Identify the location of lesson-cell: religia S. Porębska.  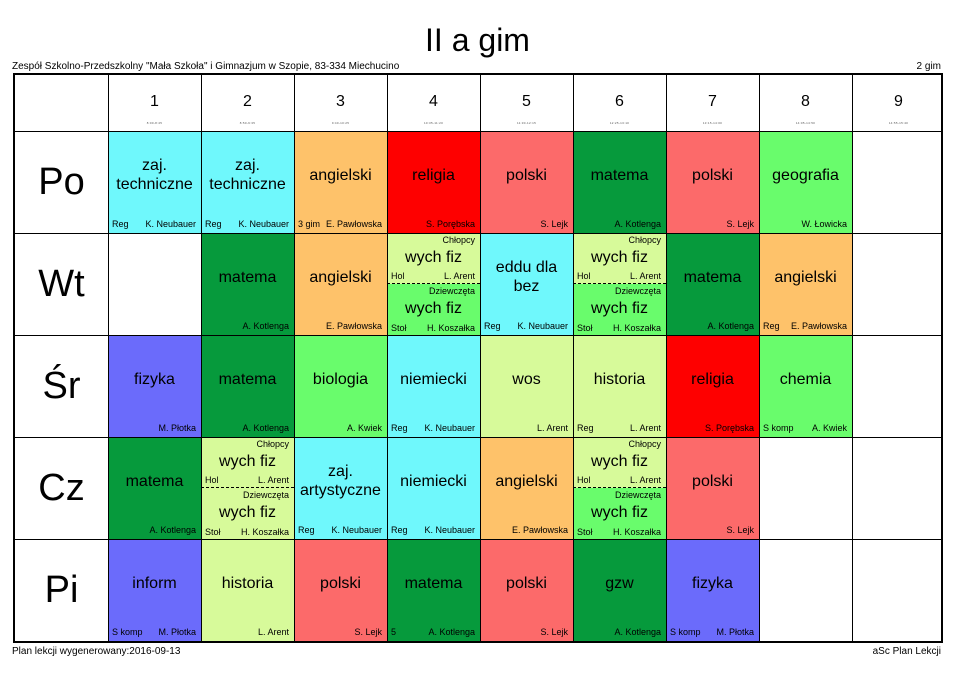
(712, 386).